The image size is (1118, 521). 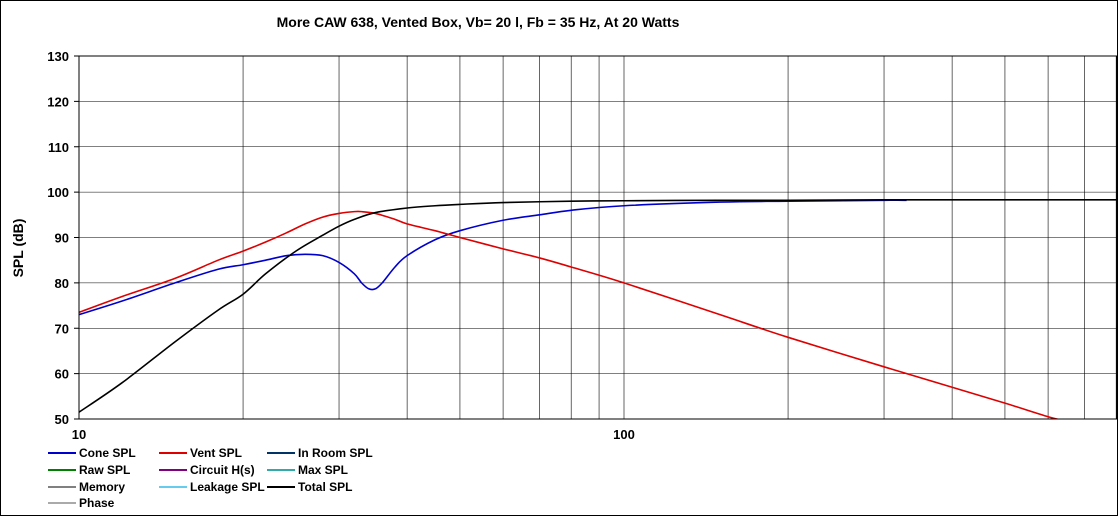 What do you see at coordinates (62, 283) in the screenshot?
I see `y-tick-label: 80` at bounding box center [62, 283].